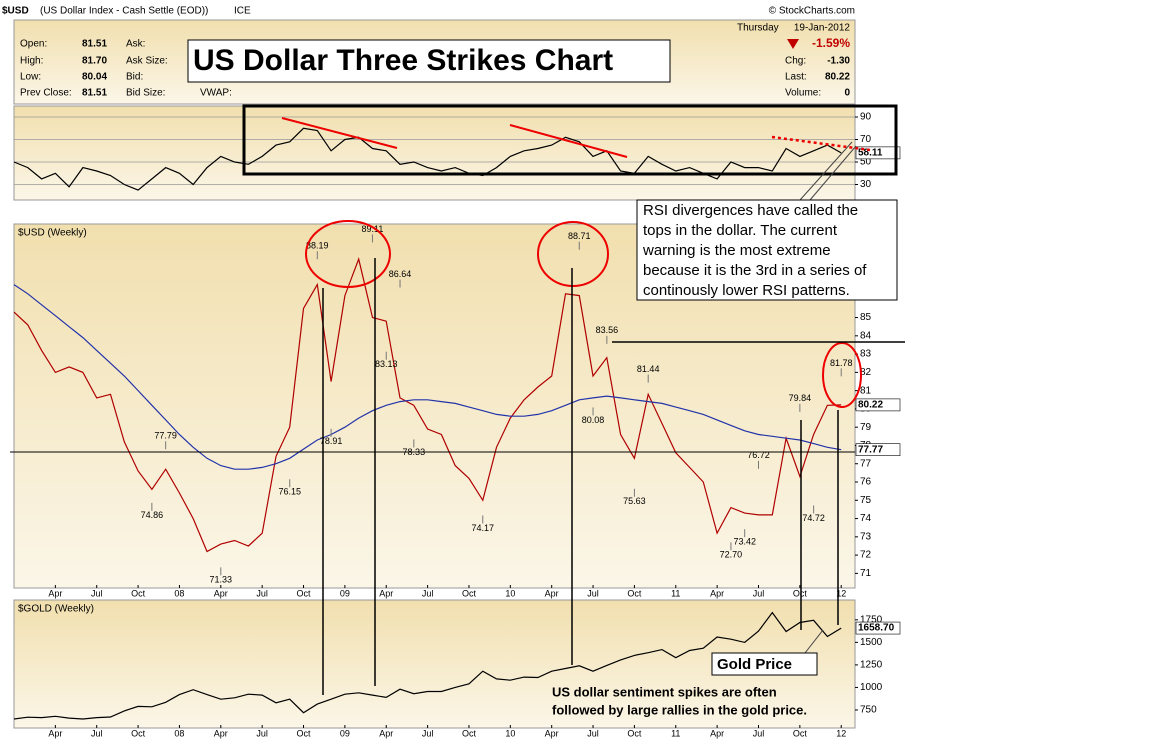  Describe the element at coordinates (317, 246) in the screenshot. I see `annotation-label: 88.19` at that location.